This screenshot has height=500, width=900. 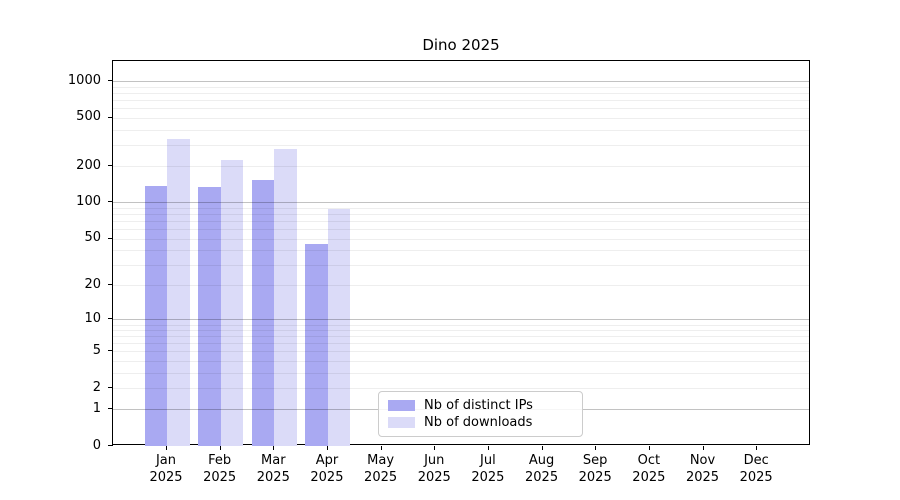 I want to click on y-tick-label: 2, so click(x=96, y=387).